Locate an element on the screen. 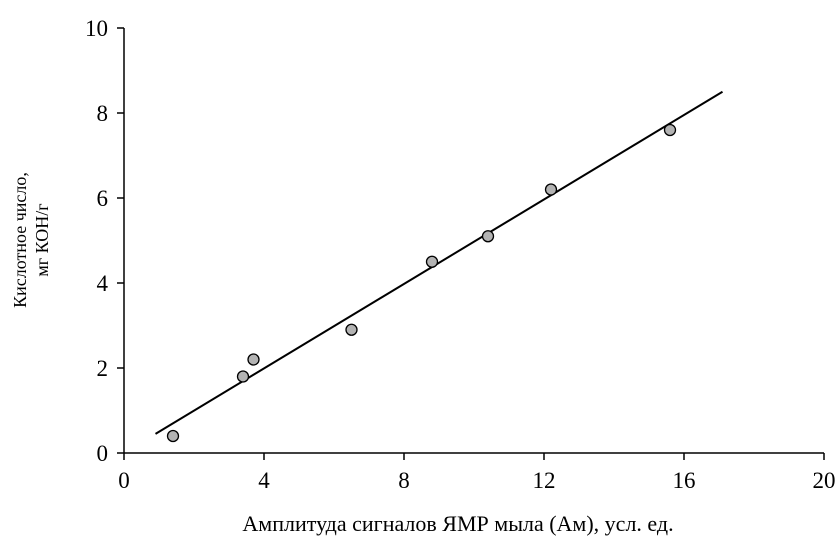  x-tick-label: 8 is located at coordinates (404, 480).